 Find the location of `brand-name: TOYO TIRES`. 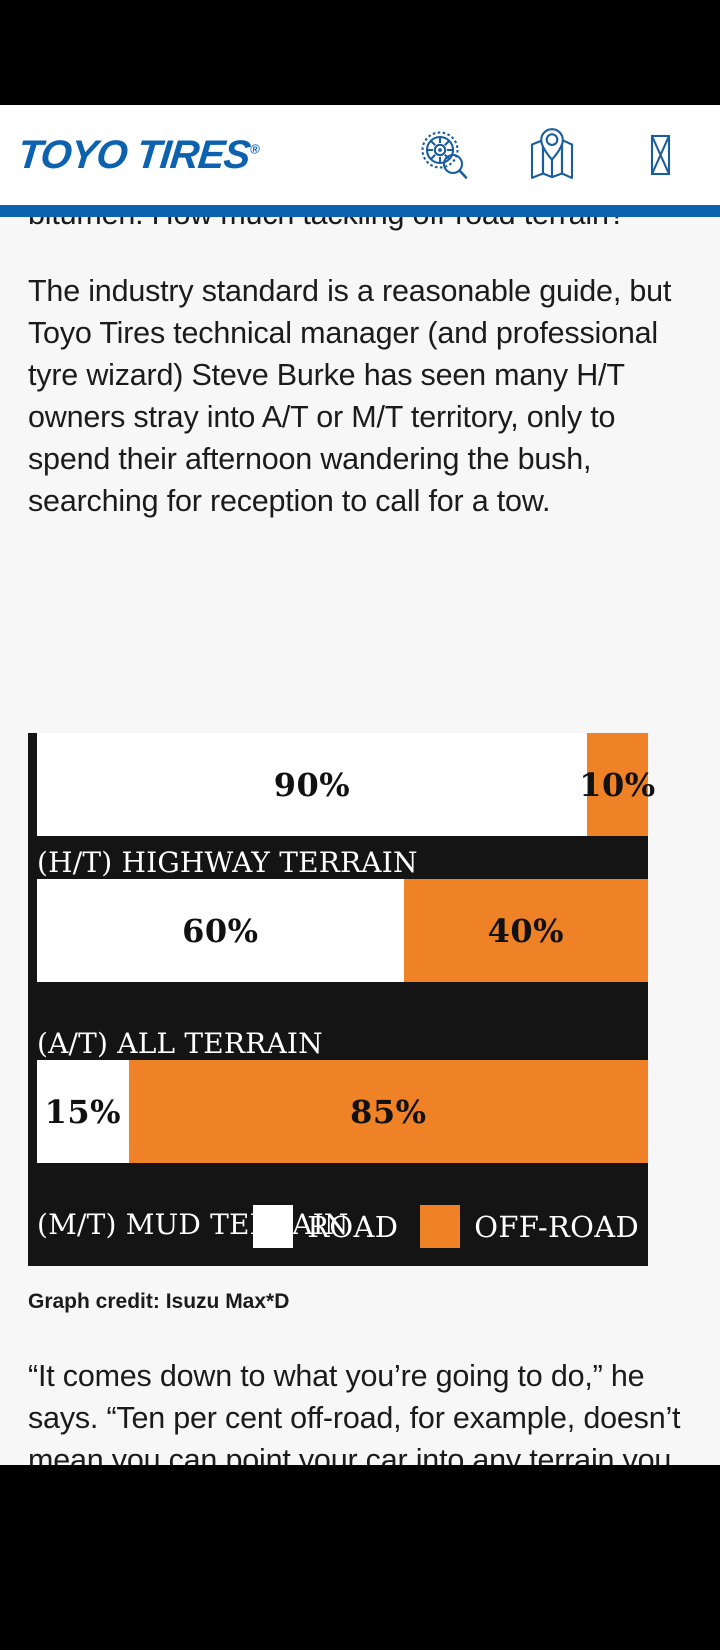

brand-name: TOYO TIRES is located at coordinates (133, 154).